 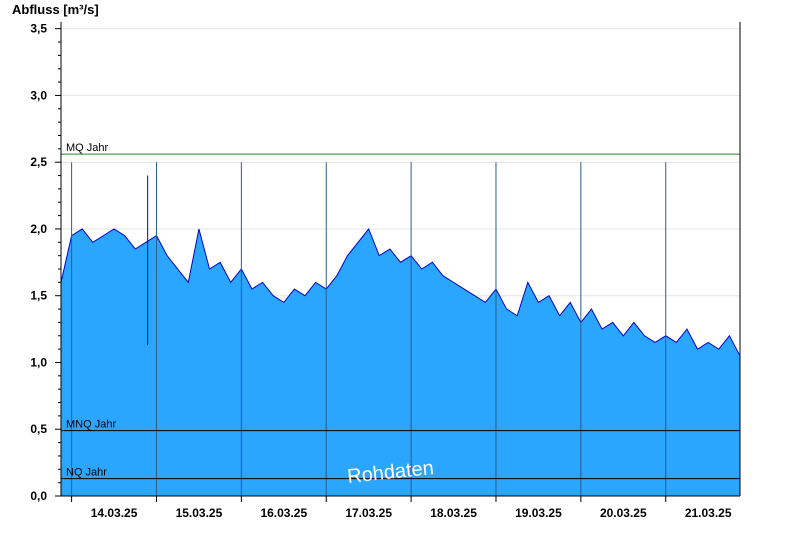 I want to click on x-tick-label: 21.03.25, so click(x=708, y=513).